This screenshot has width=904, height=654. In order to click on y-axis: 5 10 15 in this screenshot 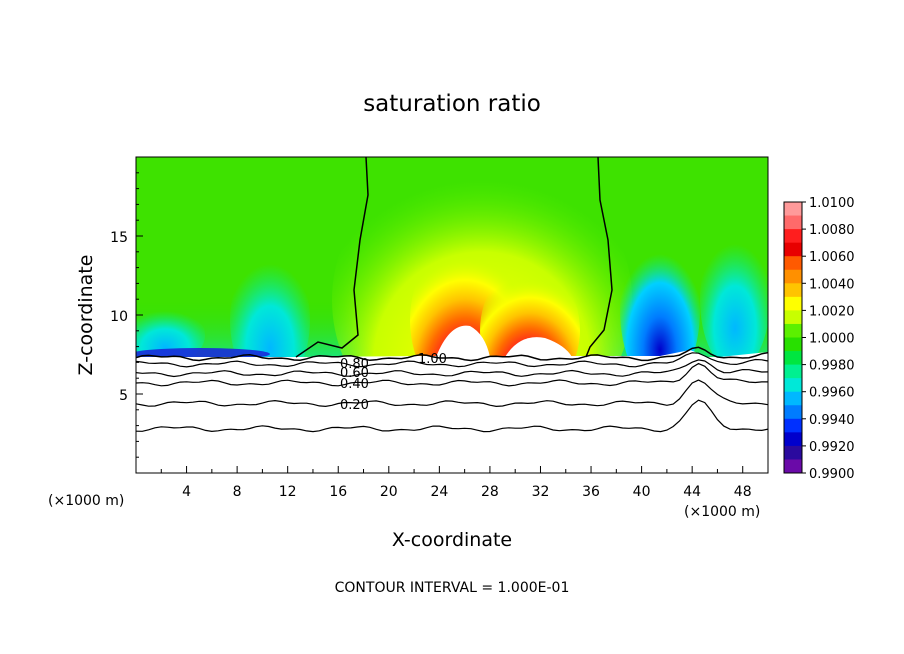, I will do `click(126, 315)`.